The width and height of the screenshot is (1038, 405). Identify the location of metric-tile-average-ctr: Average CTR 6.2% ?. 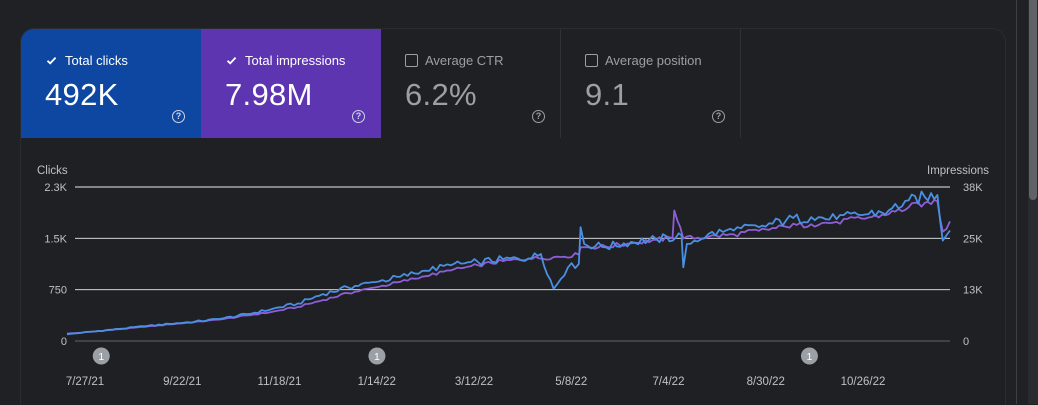
(471, 83).